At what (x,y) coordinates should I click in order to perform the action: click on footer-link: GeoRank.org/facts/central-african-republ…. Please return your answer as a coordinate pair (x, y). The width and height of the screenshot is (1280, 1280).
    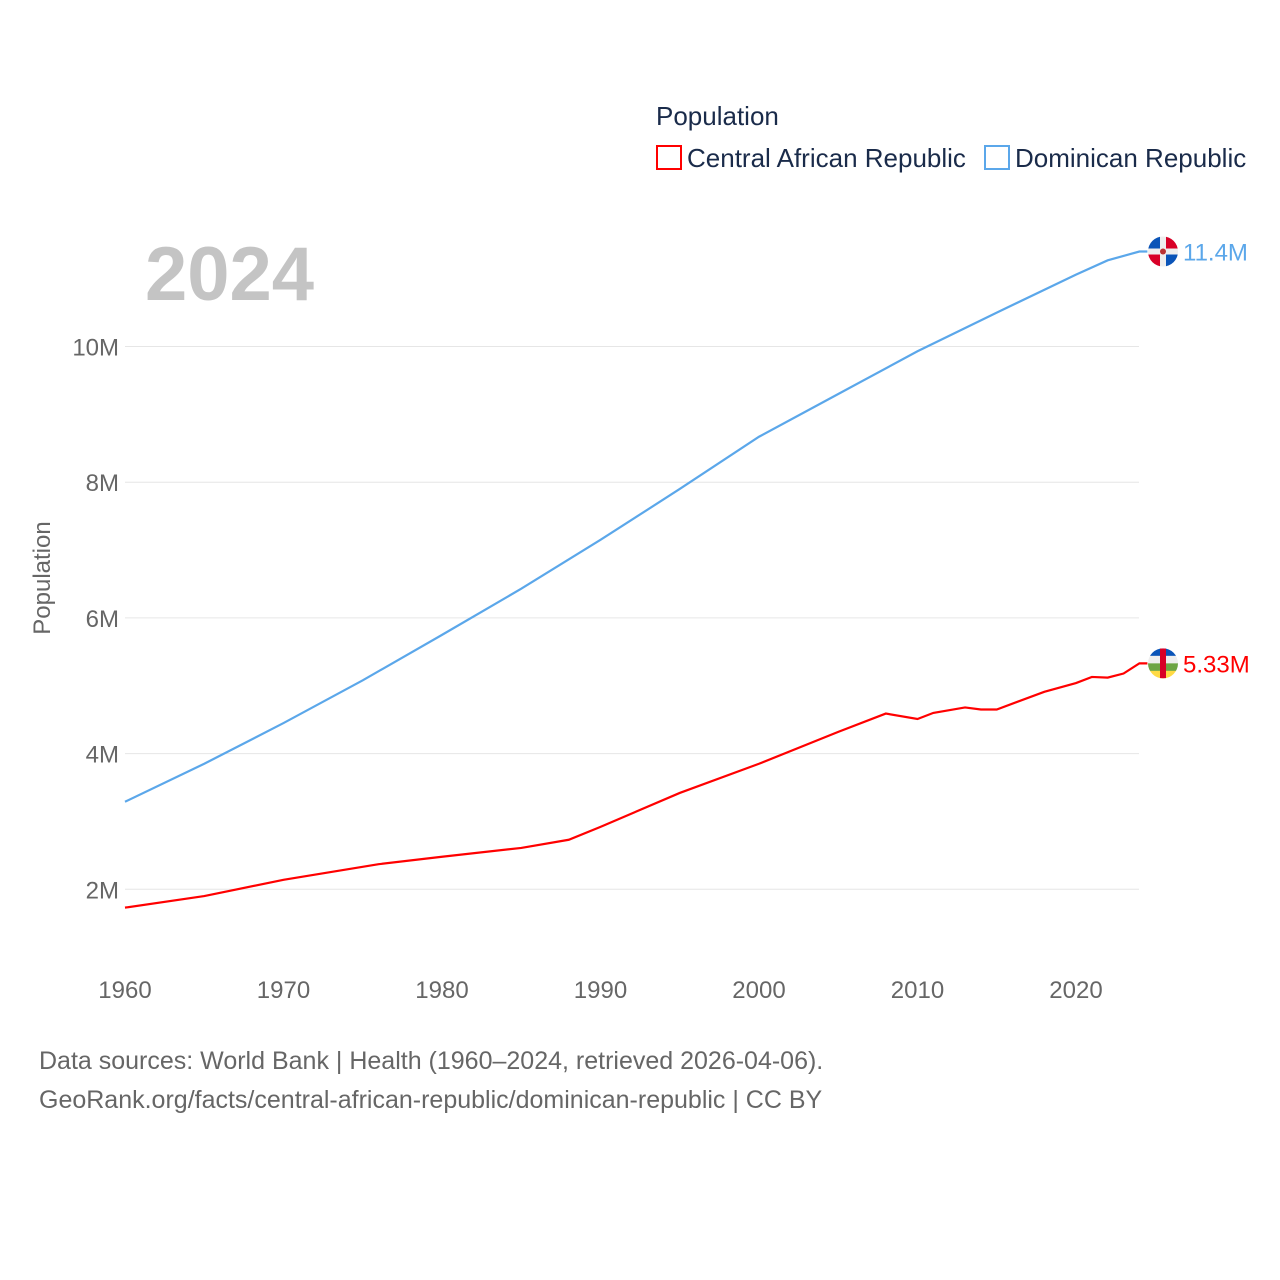
    Looking at the image, I should click on (431, 1100).